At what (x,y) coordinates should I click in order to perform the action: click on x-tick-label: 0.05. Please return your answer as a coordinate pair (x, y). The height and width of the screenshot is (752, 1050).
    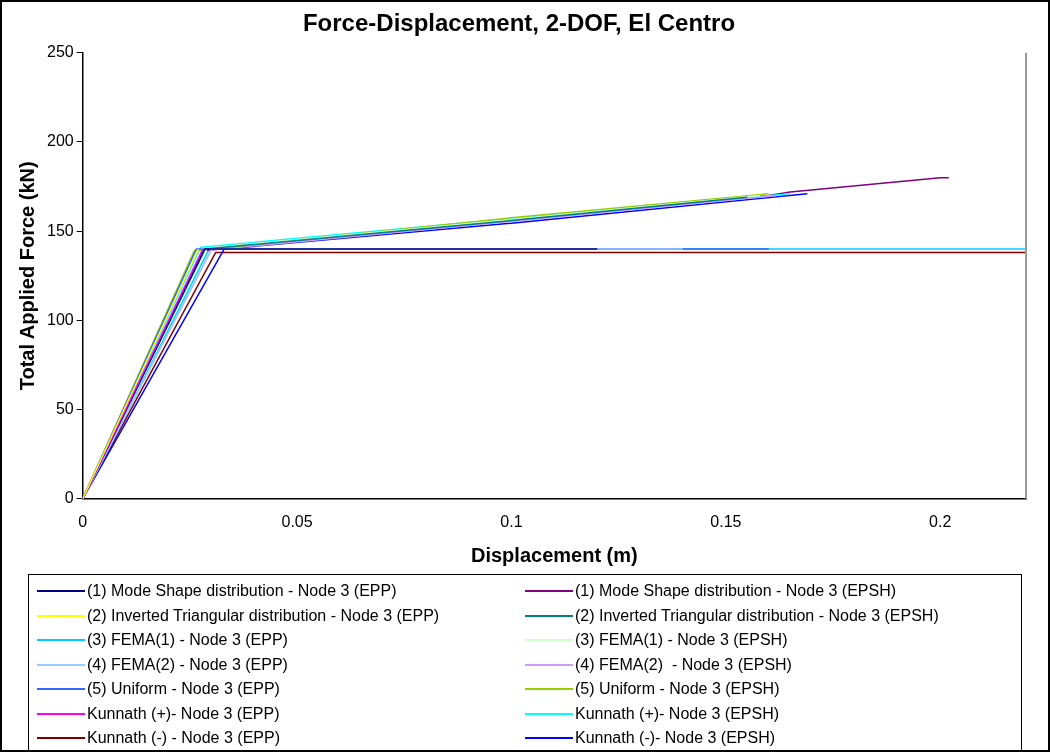
    Looking at the image, I should click on (297, 521).